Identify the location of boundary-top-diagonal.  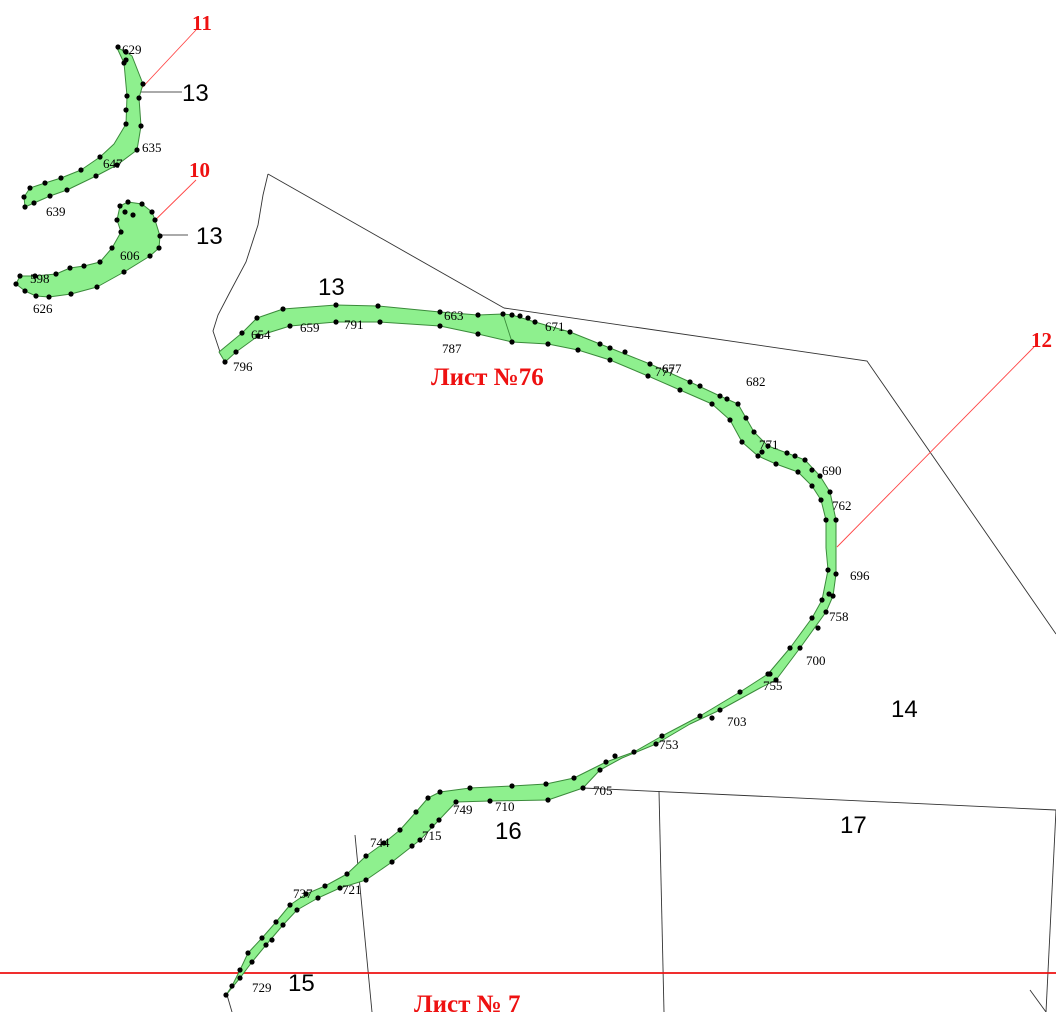
(386, 241).